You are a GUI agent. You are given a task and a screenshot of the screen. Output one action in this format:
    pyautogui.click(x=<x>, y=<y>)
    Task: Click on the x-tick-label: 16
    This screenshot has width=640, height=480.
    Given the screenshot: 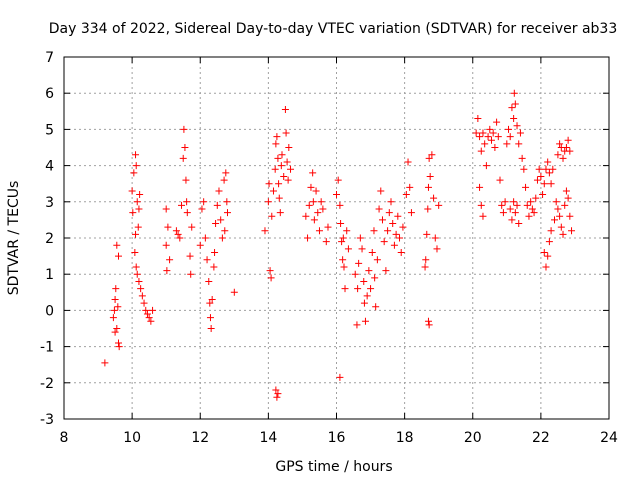 What is the action you would take?
    pyautogui.click(x=337, y=438)
    